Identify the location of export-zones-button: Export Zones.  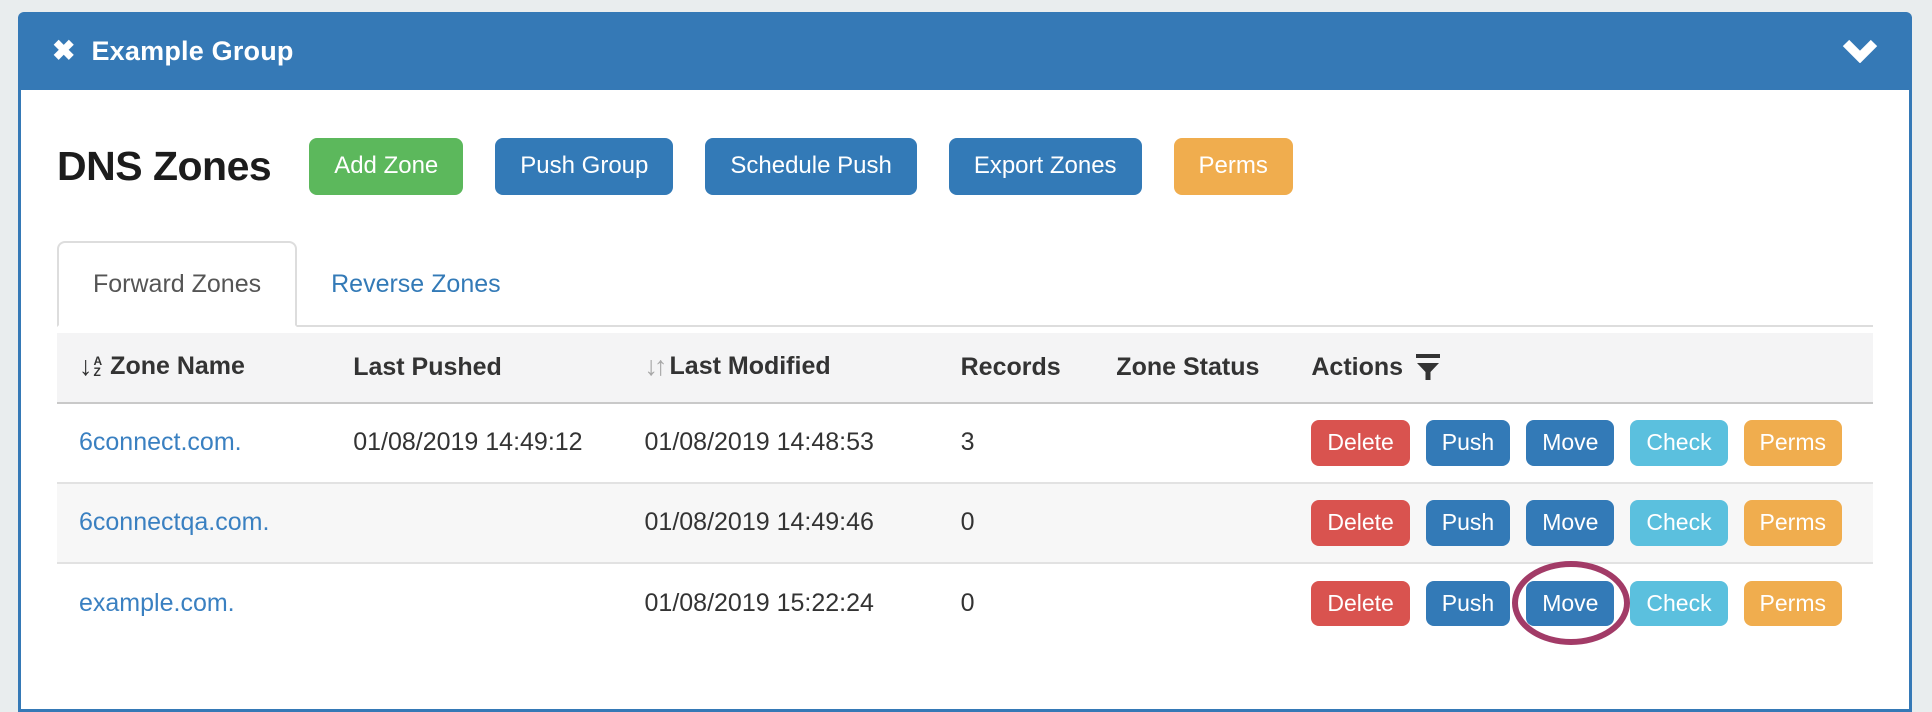
(1045, 166).